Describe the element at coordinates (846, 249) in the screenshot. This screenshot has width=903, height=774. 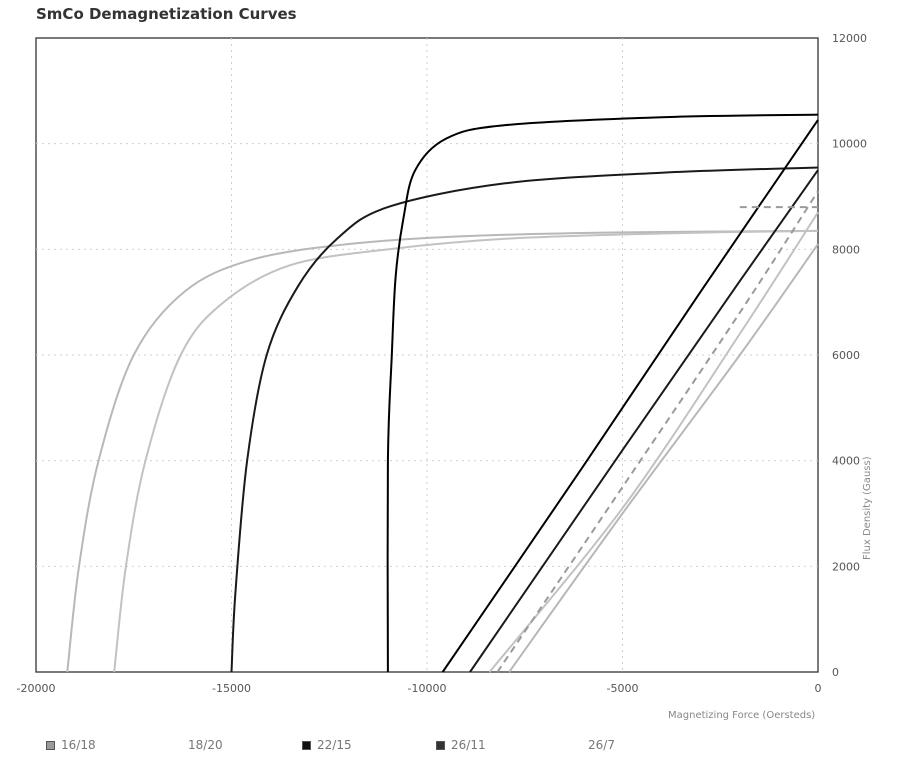
I see `y-tick-label: 8000` at that location.